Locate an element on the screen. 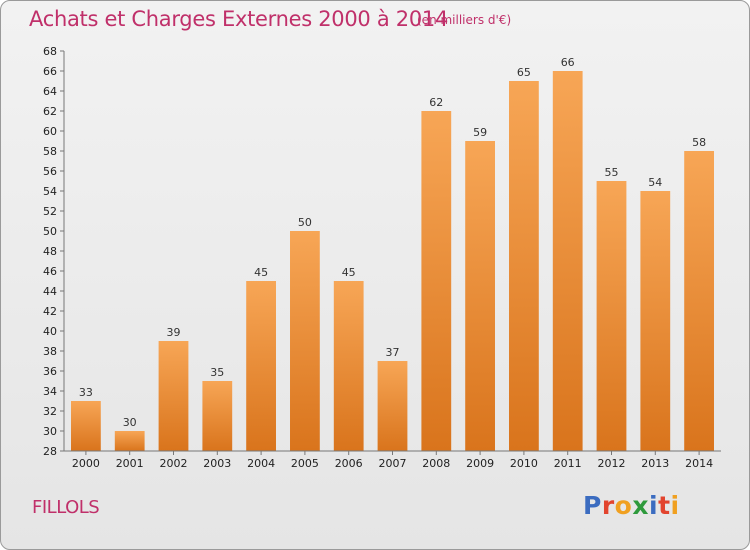  y-tick-label: 42 is located at coordinates (50, 311).